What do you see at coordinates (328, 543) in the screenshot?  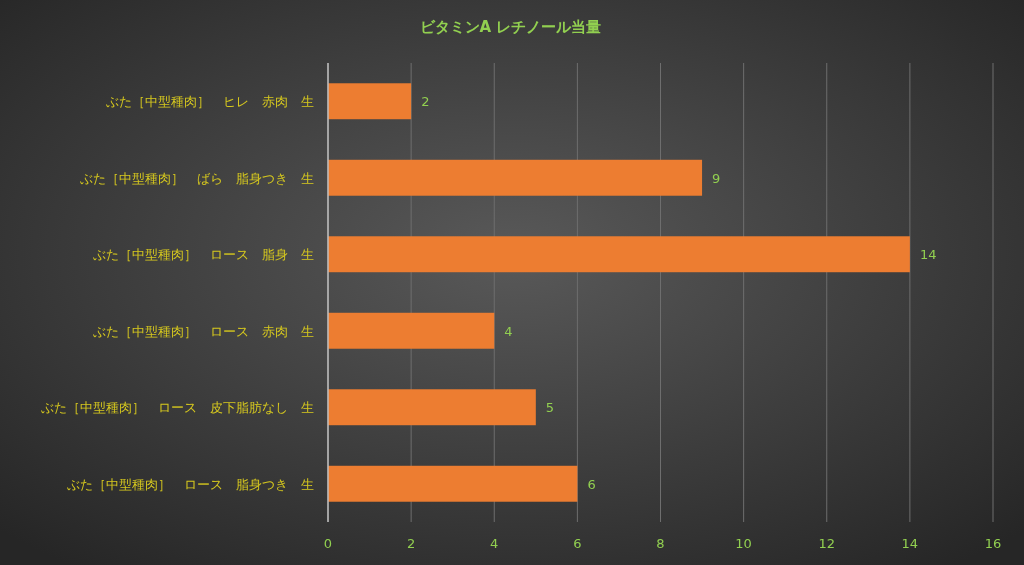 I see `x-tick-label: 0` at bounding box center [328, 543].